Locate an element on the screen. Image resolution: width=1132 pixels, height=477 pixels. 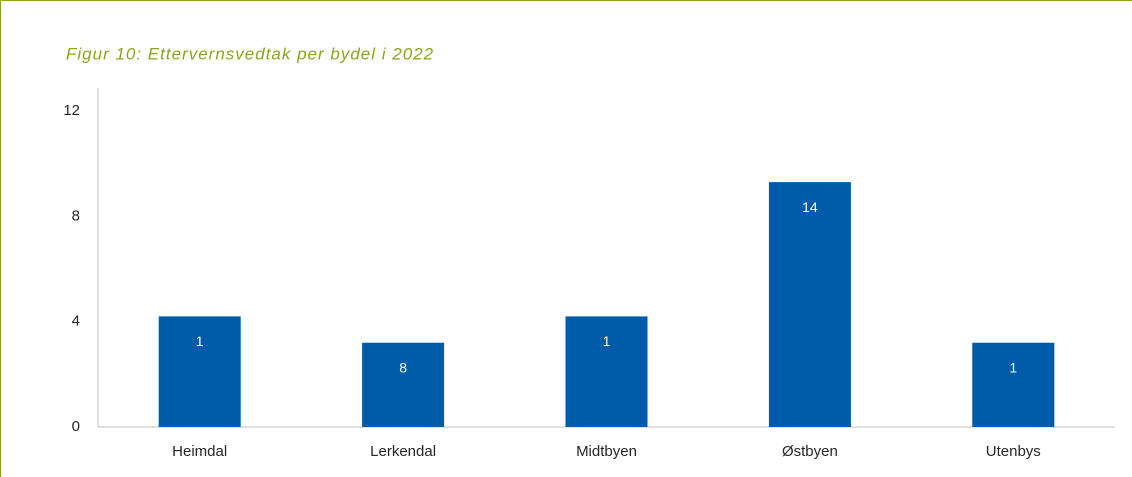
x-tick-label: Utenbys is located at coordinates (1013, 451).